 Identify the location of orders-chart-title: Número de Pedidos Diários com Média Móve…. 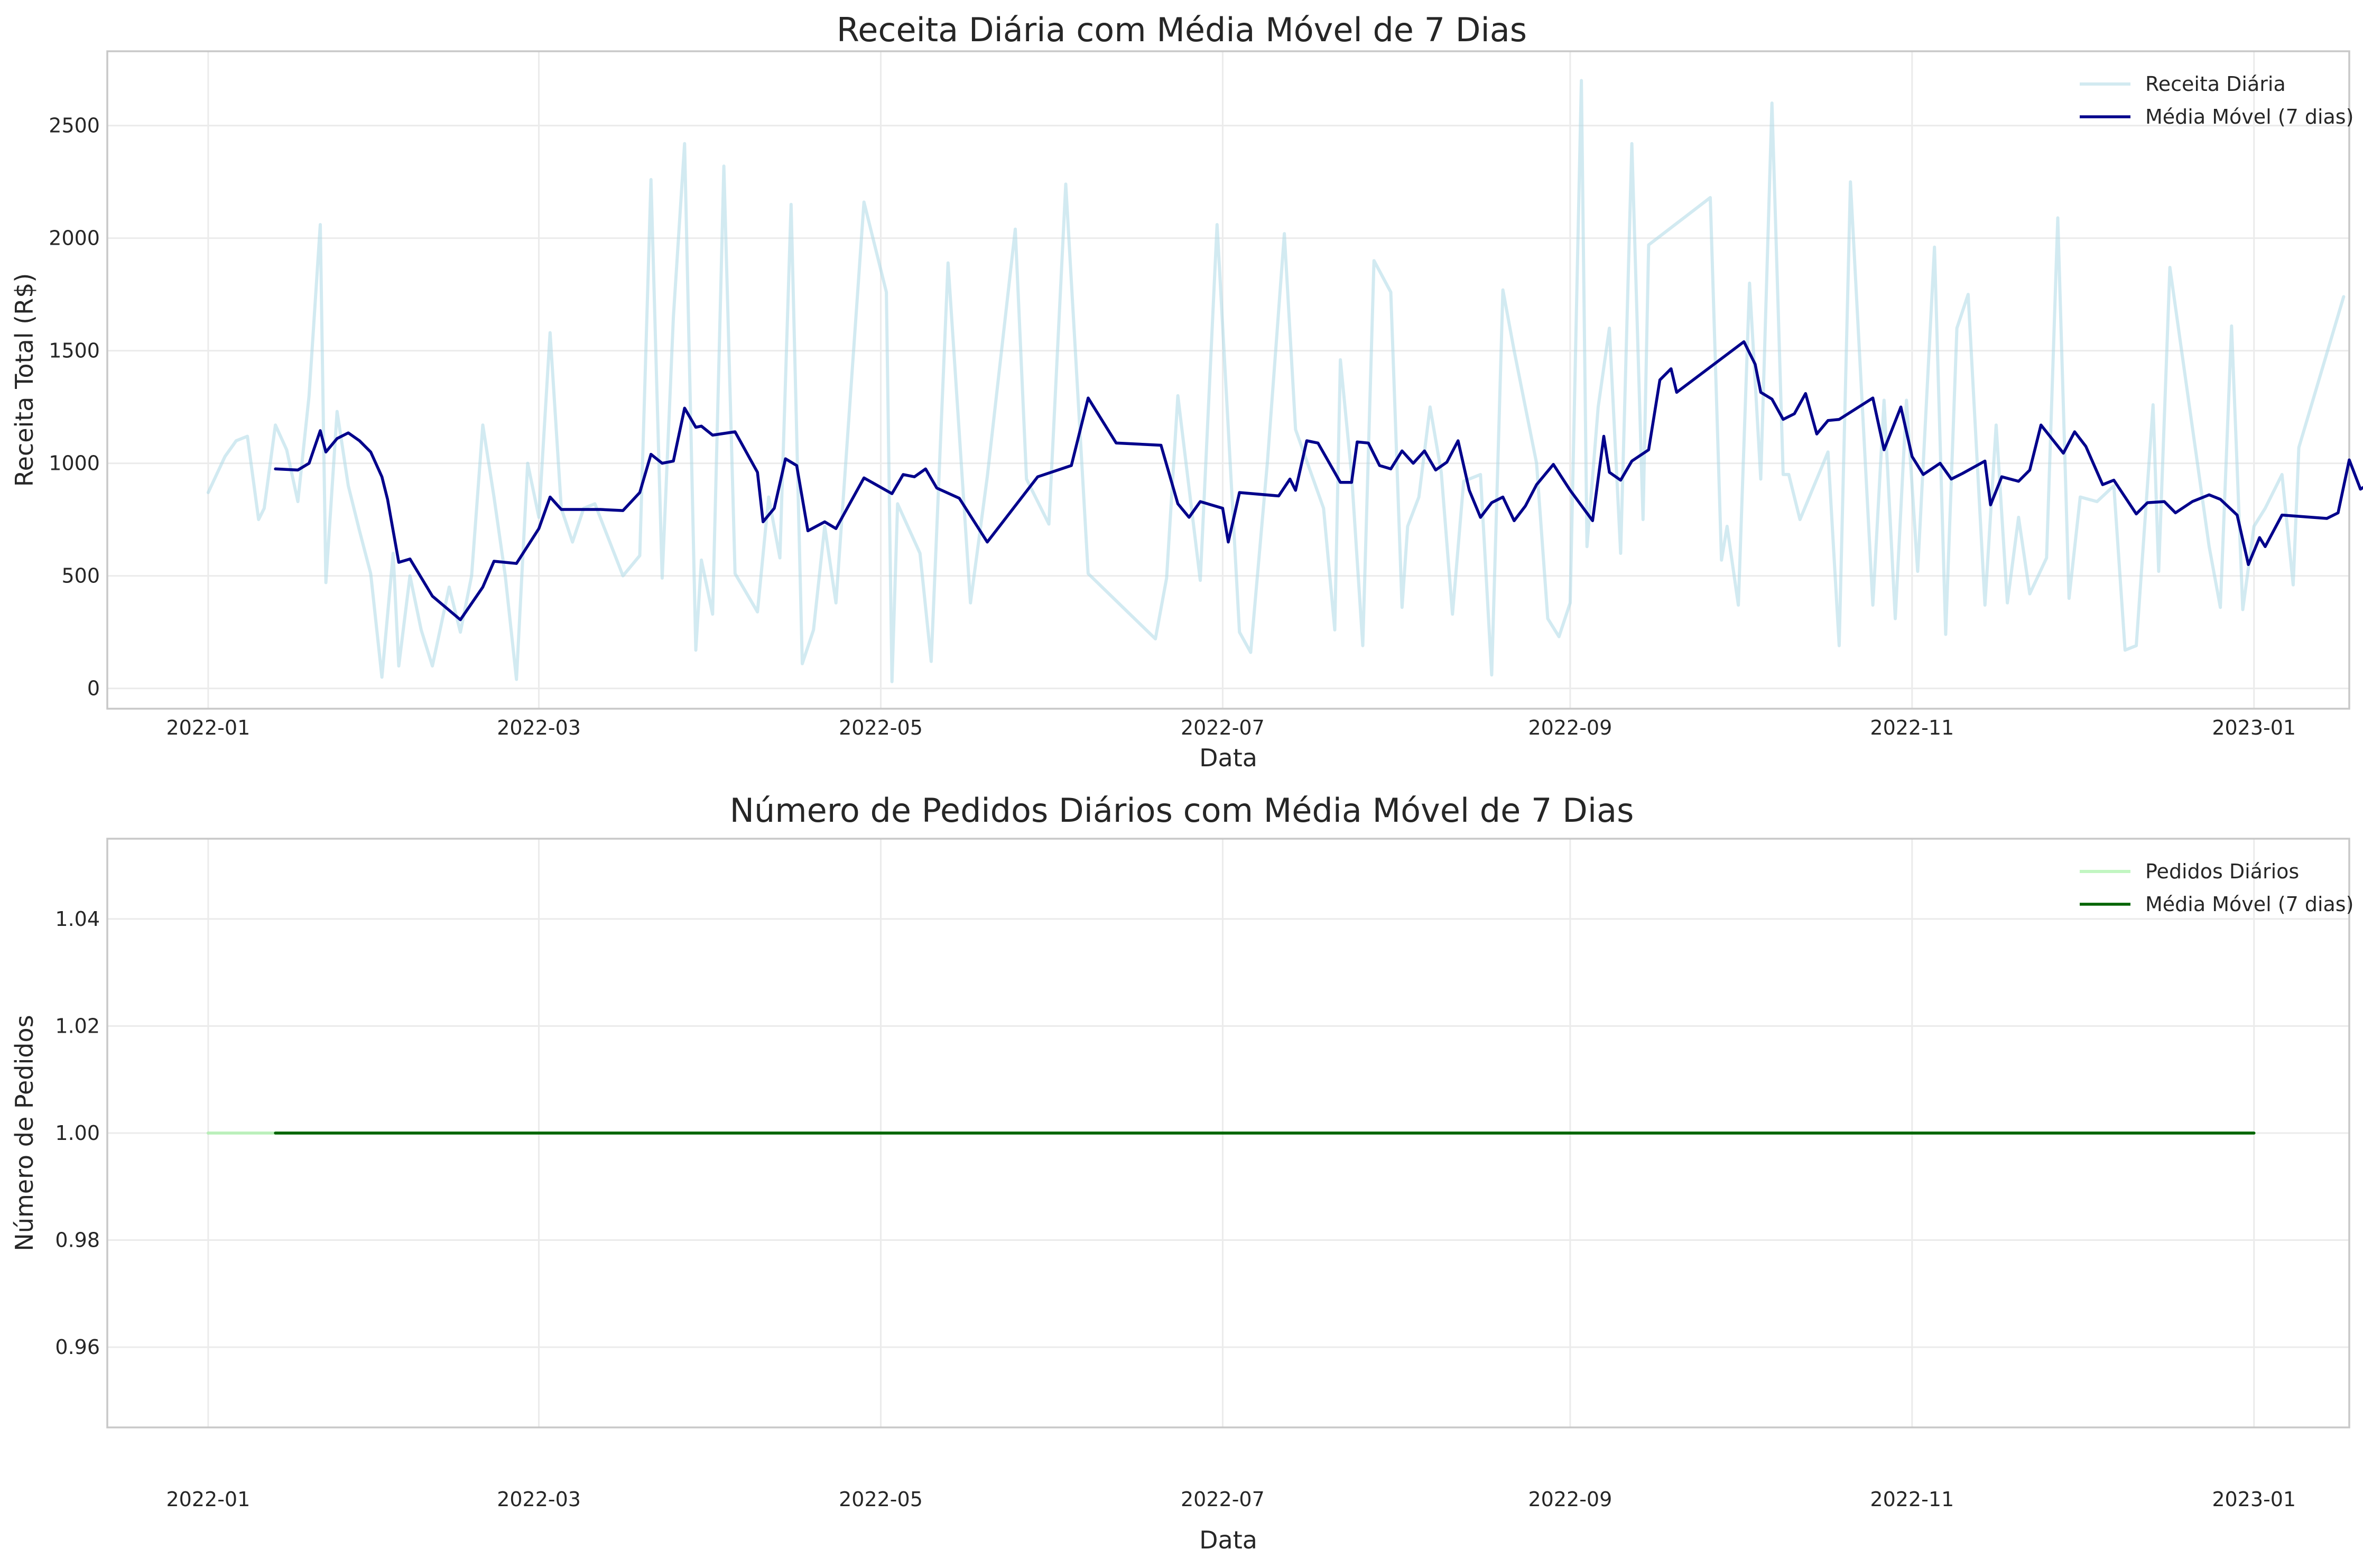
(1182, 811).